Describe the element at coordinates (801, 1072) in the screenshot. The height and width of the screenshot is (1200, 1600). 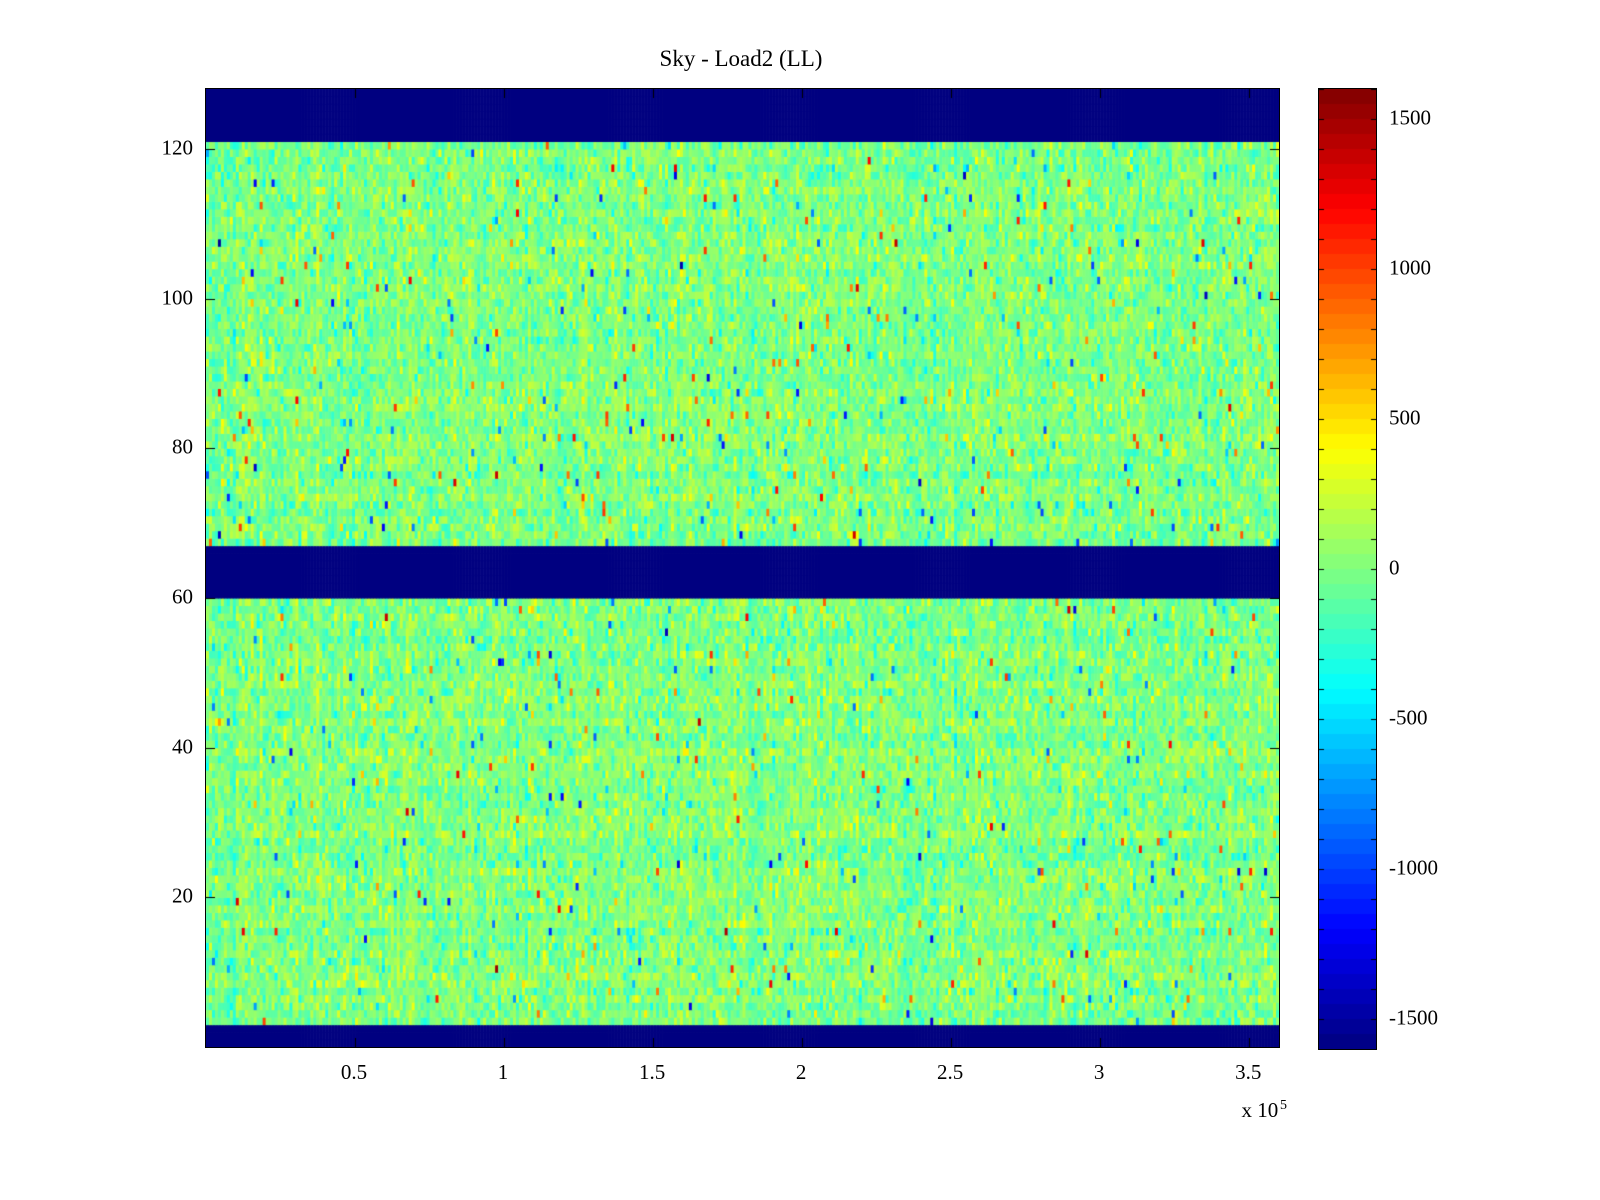
I see `x-tick-label: 2` at that location.